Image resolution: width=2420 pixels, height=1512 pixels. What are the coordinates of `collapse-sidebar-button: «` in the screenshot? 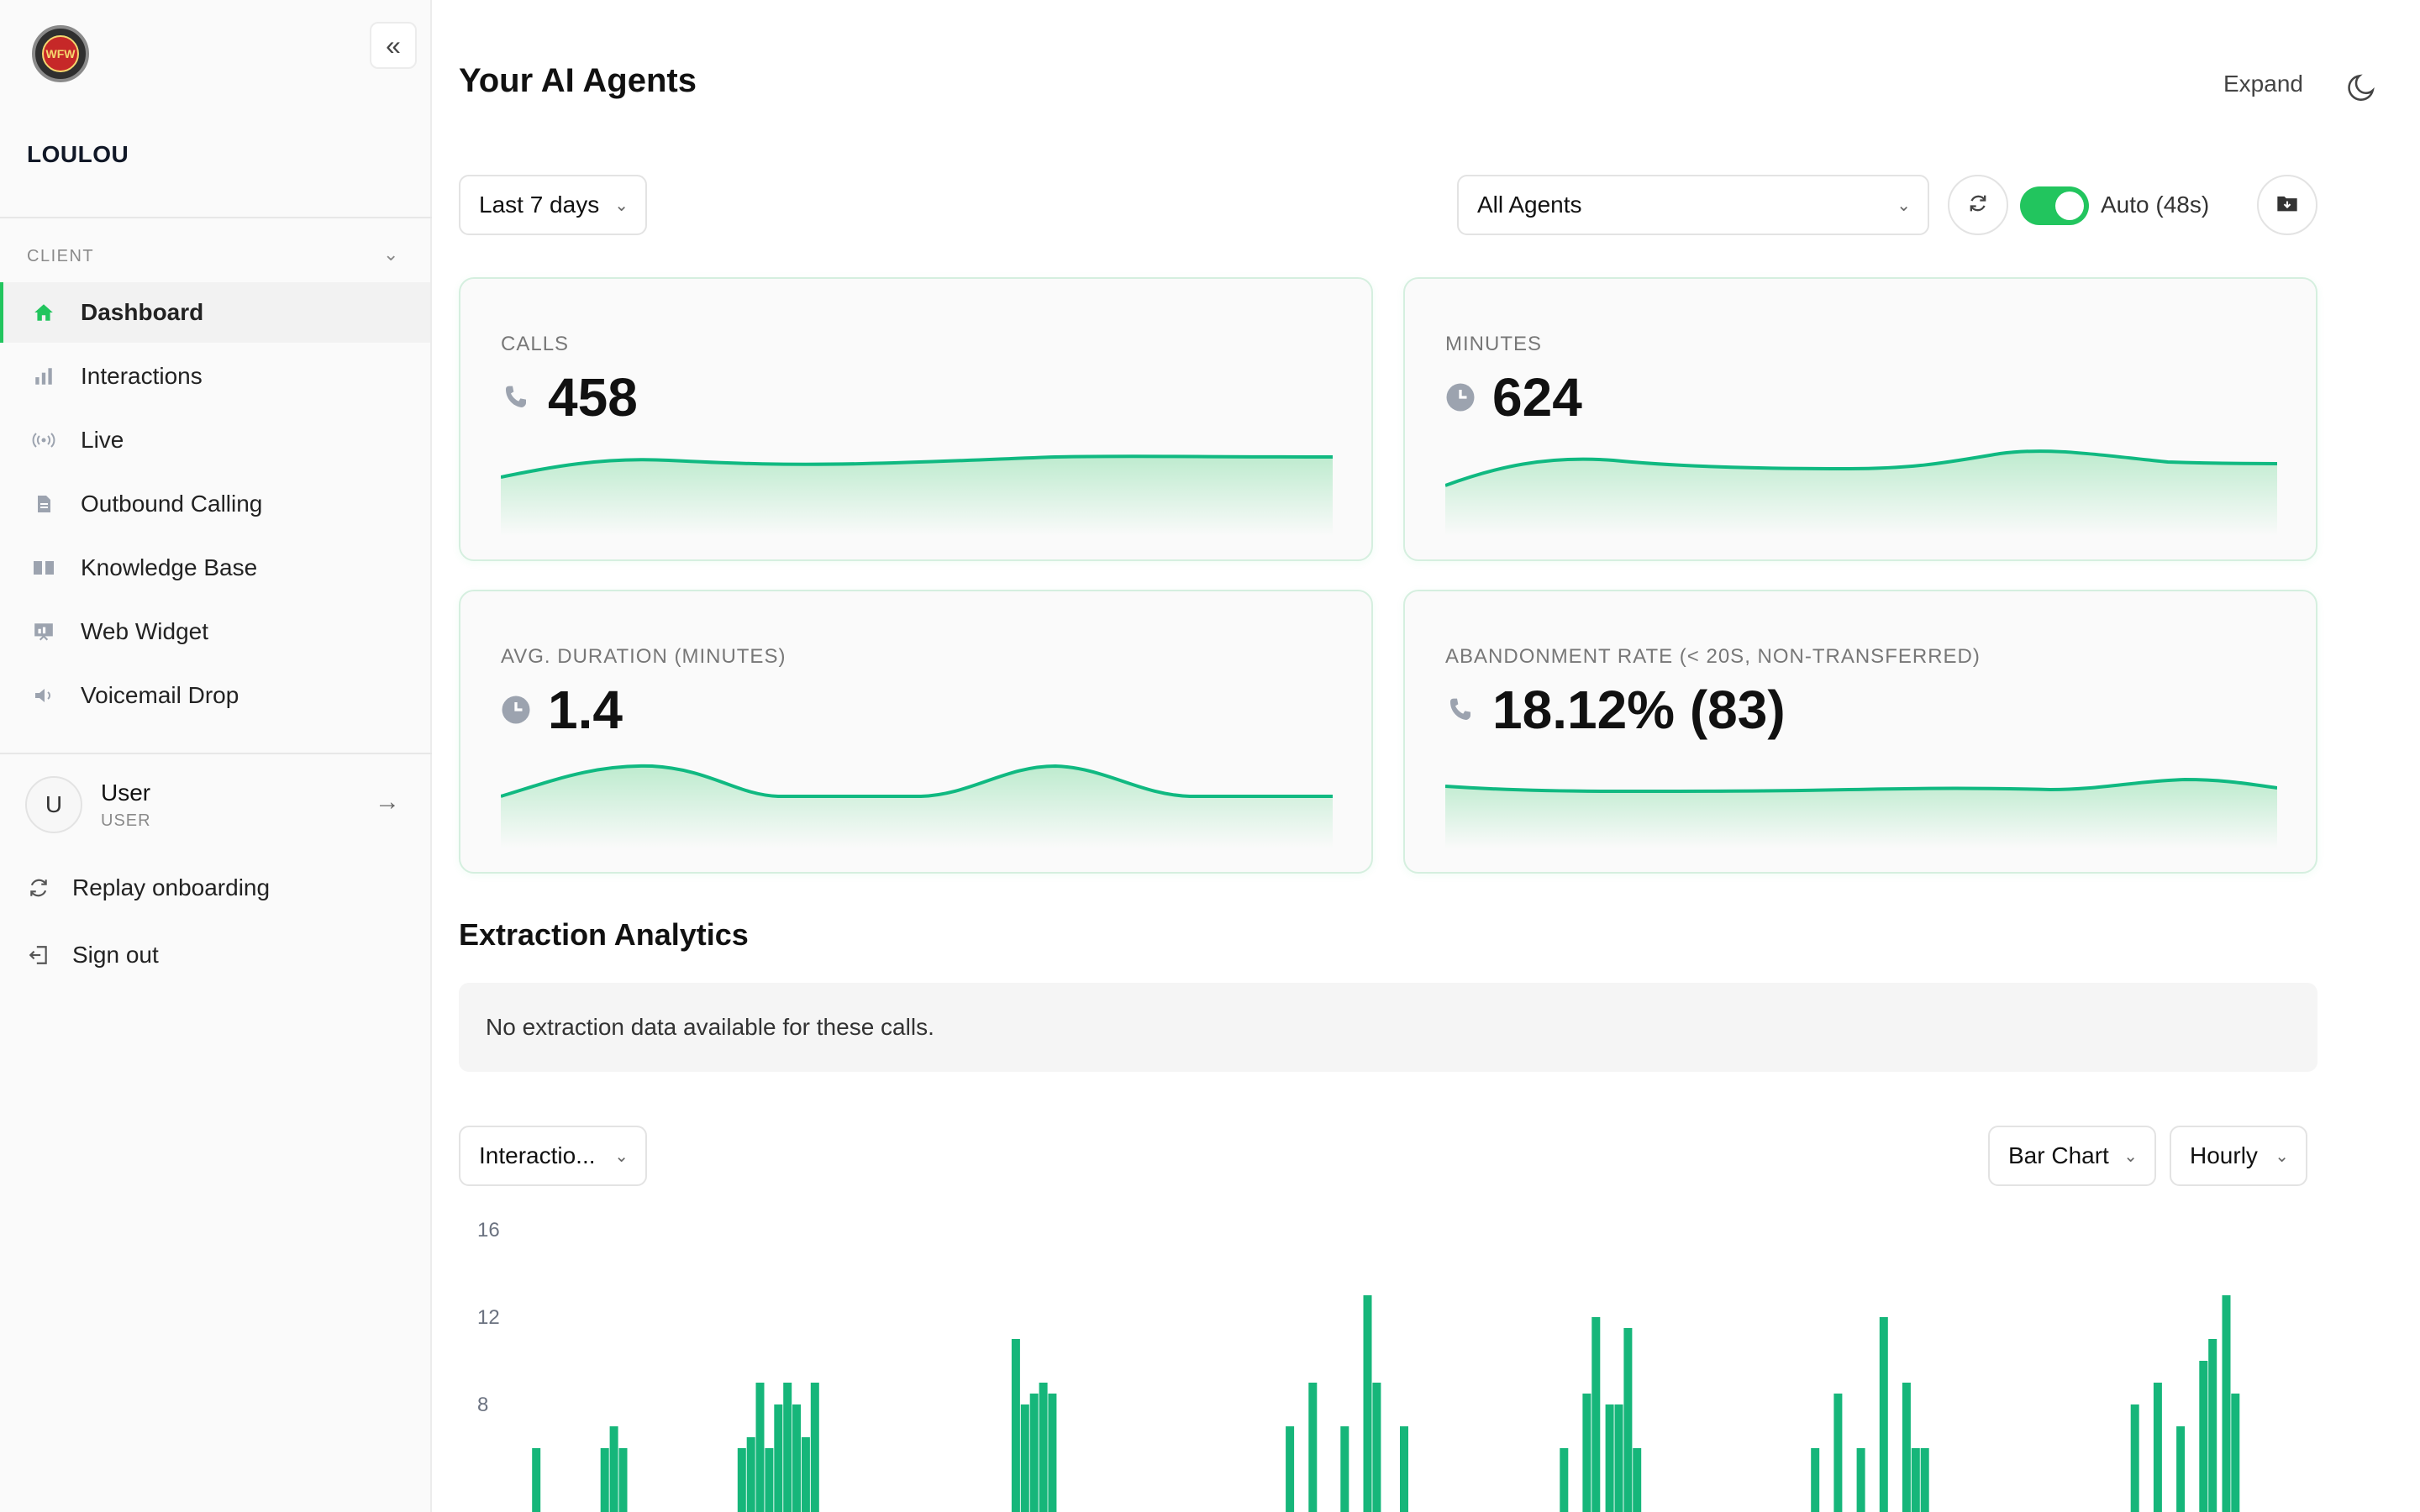 It's located at (393, 45).